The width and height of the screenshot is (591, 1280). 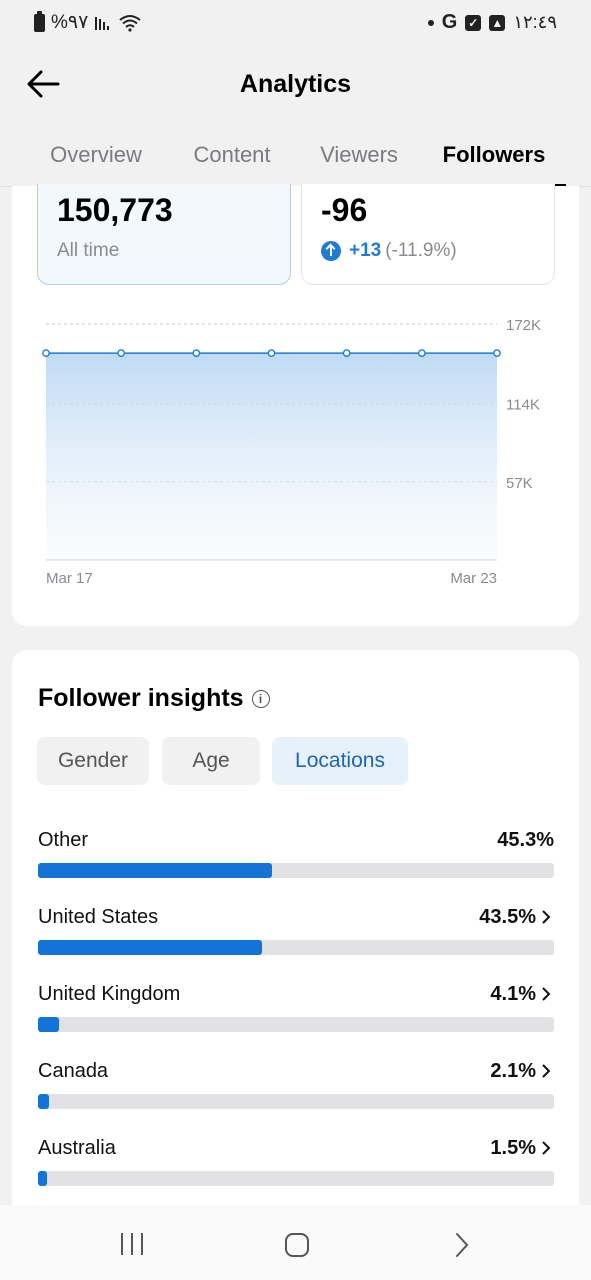 I want to click on wifi-icon, so click(x=130, y=23).